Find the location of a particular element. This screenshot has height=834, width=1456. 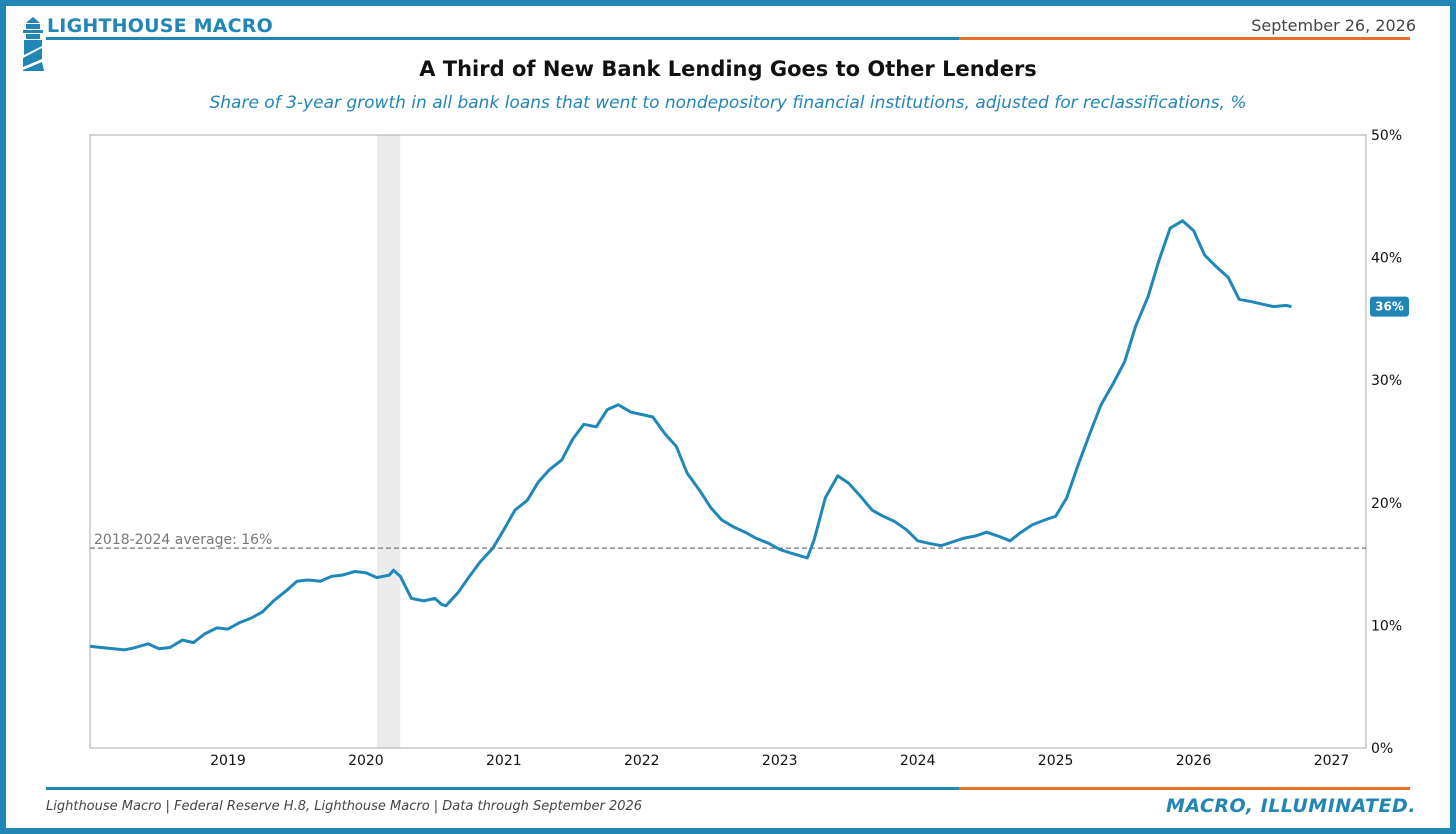

footer-rule-blue is located at coordinates (502, 788).